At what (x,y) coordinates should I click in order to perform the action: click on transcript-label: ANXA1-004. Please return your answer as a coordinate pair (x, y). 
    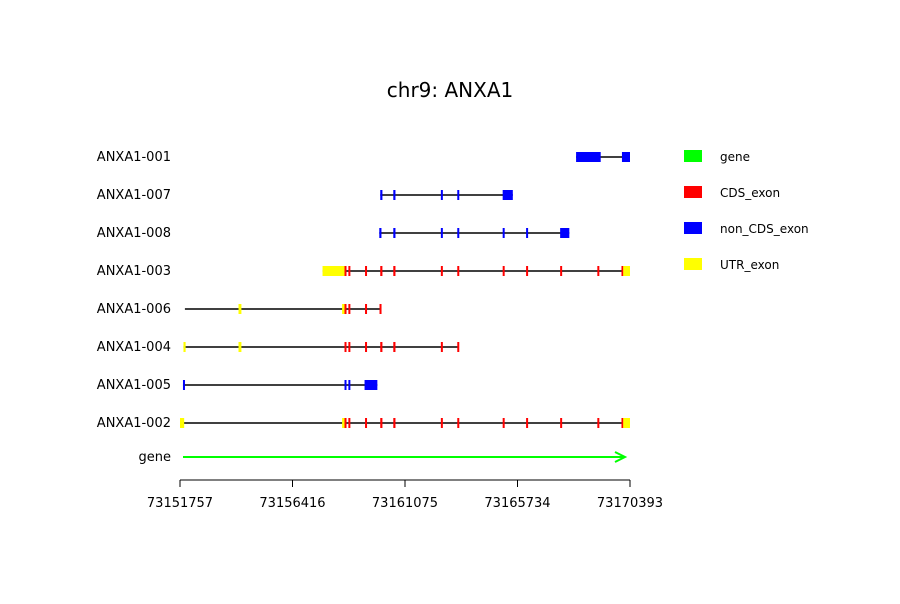
    Looking at the image, I should click on (134, 347).